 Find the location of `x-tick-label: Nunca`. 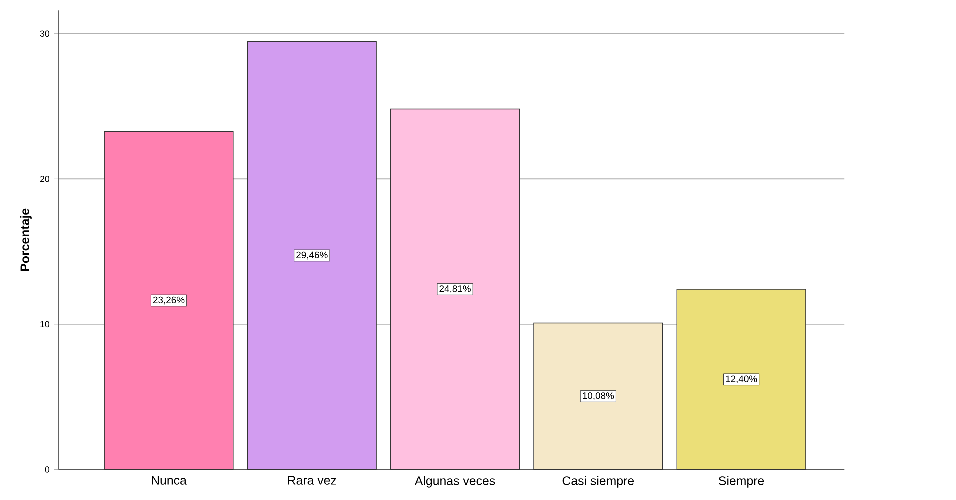

x-tick-label: Nunca is located at coordinates (169, 480).